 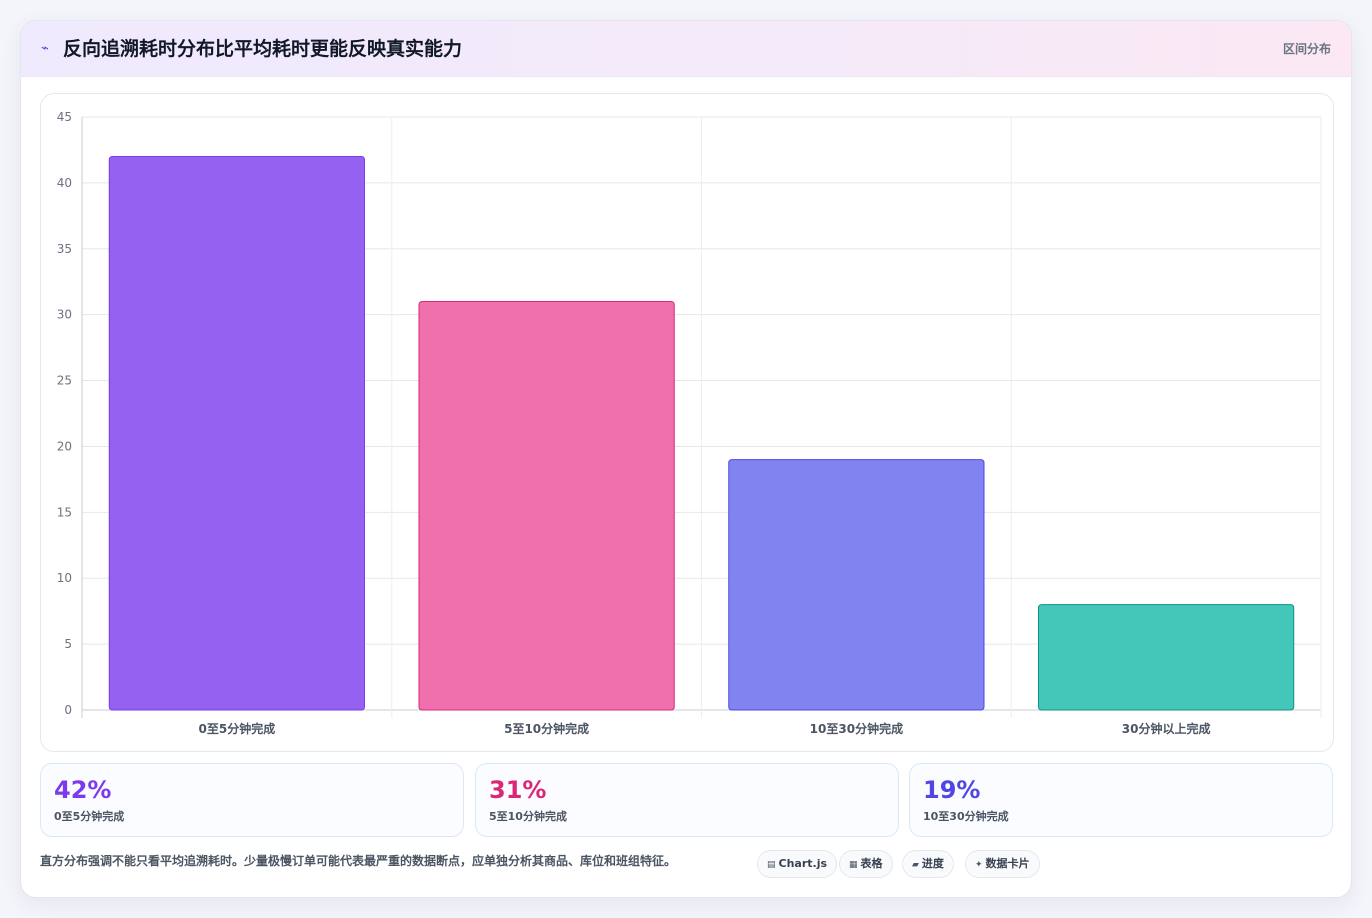 What do you see at coordinates (64, 183) in the screenshot?
I see `y-tick-label: 40` at bounding box center [64, 183].